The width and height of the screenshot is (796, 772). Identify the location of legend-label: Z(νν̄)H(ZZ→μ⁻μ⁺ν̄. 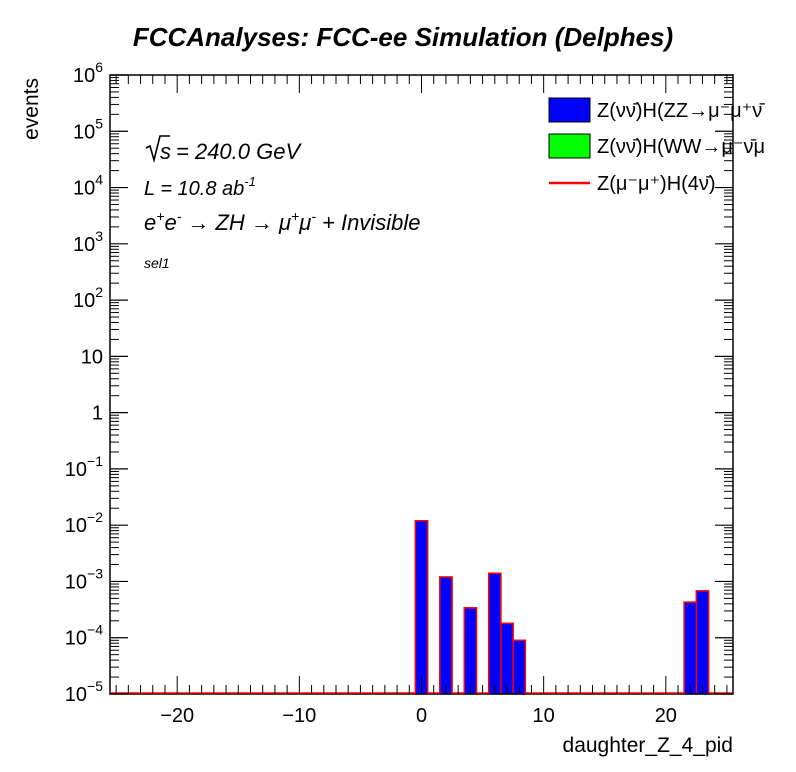
(681, 111).